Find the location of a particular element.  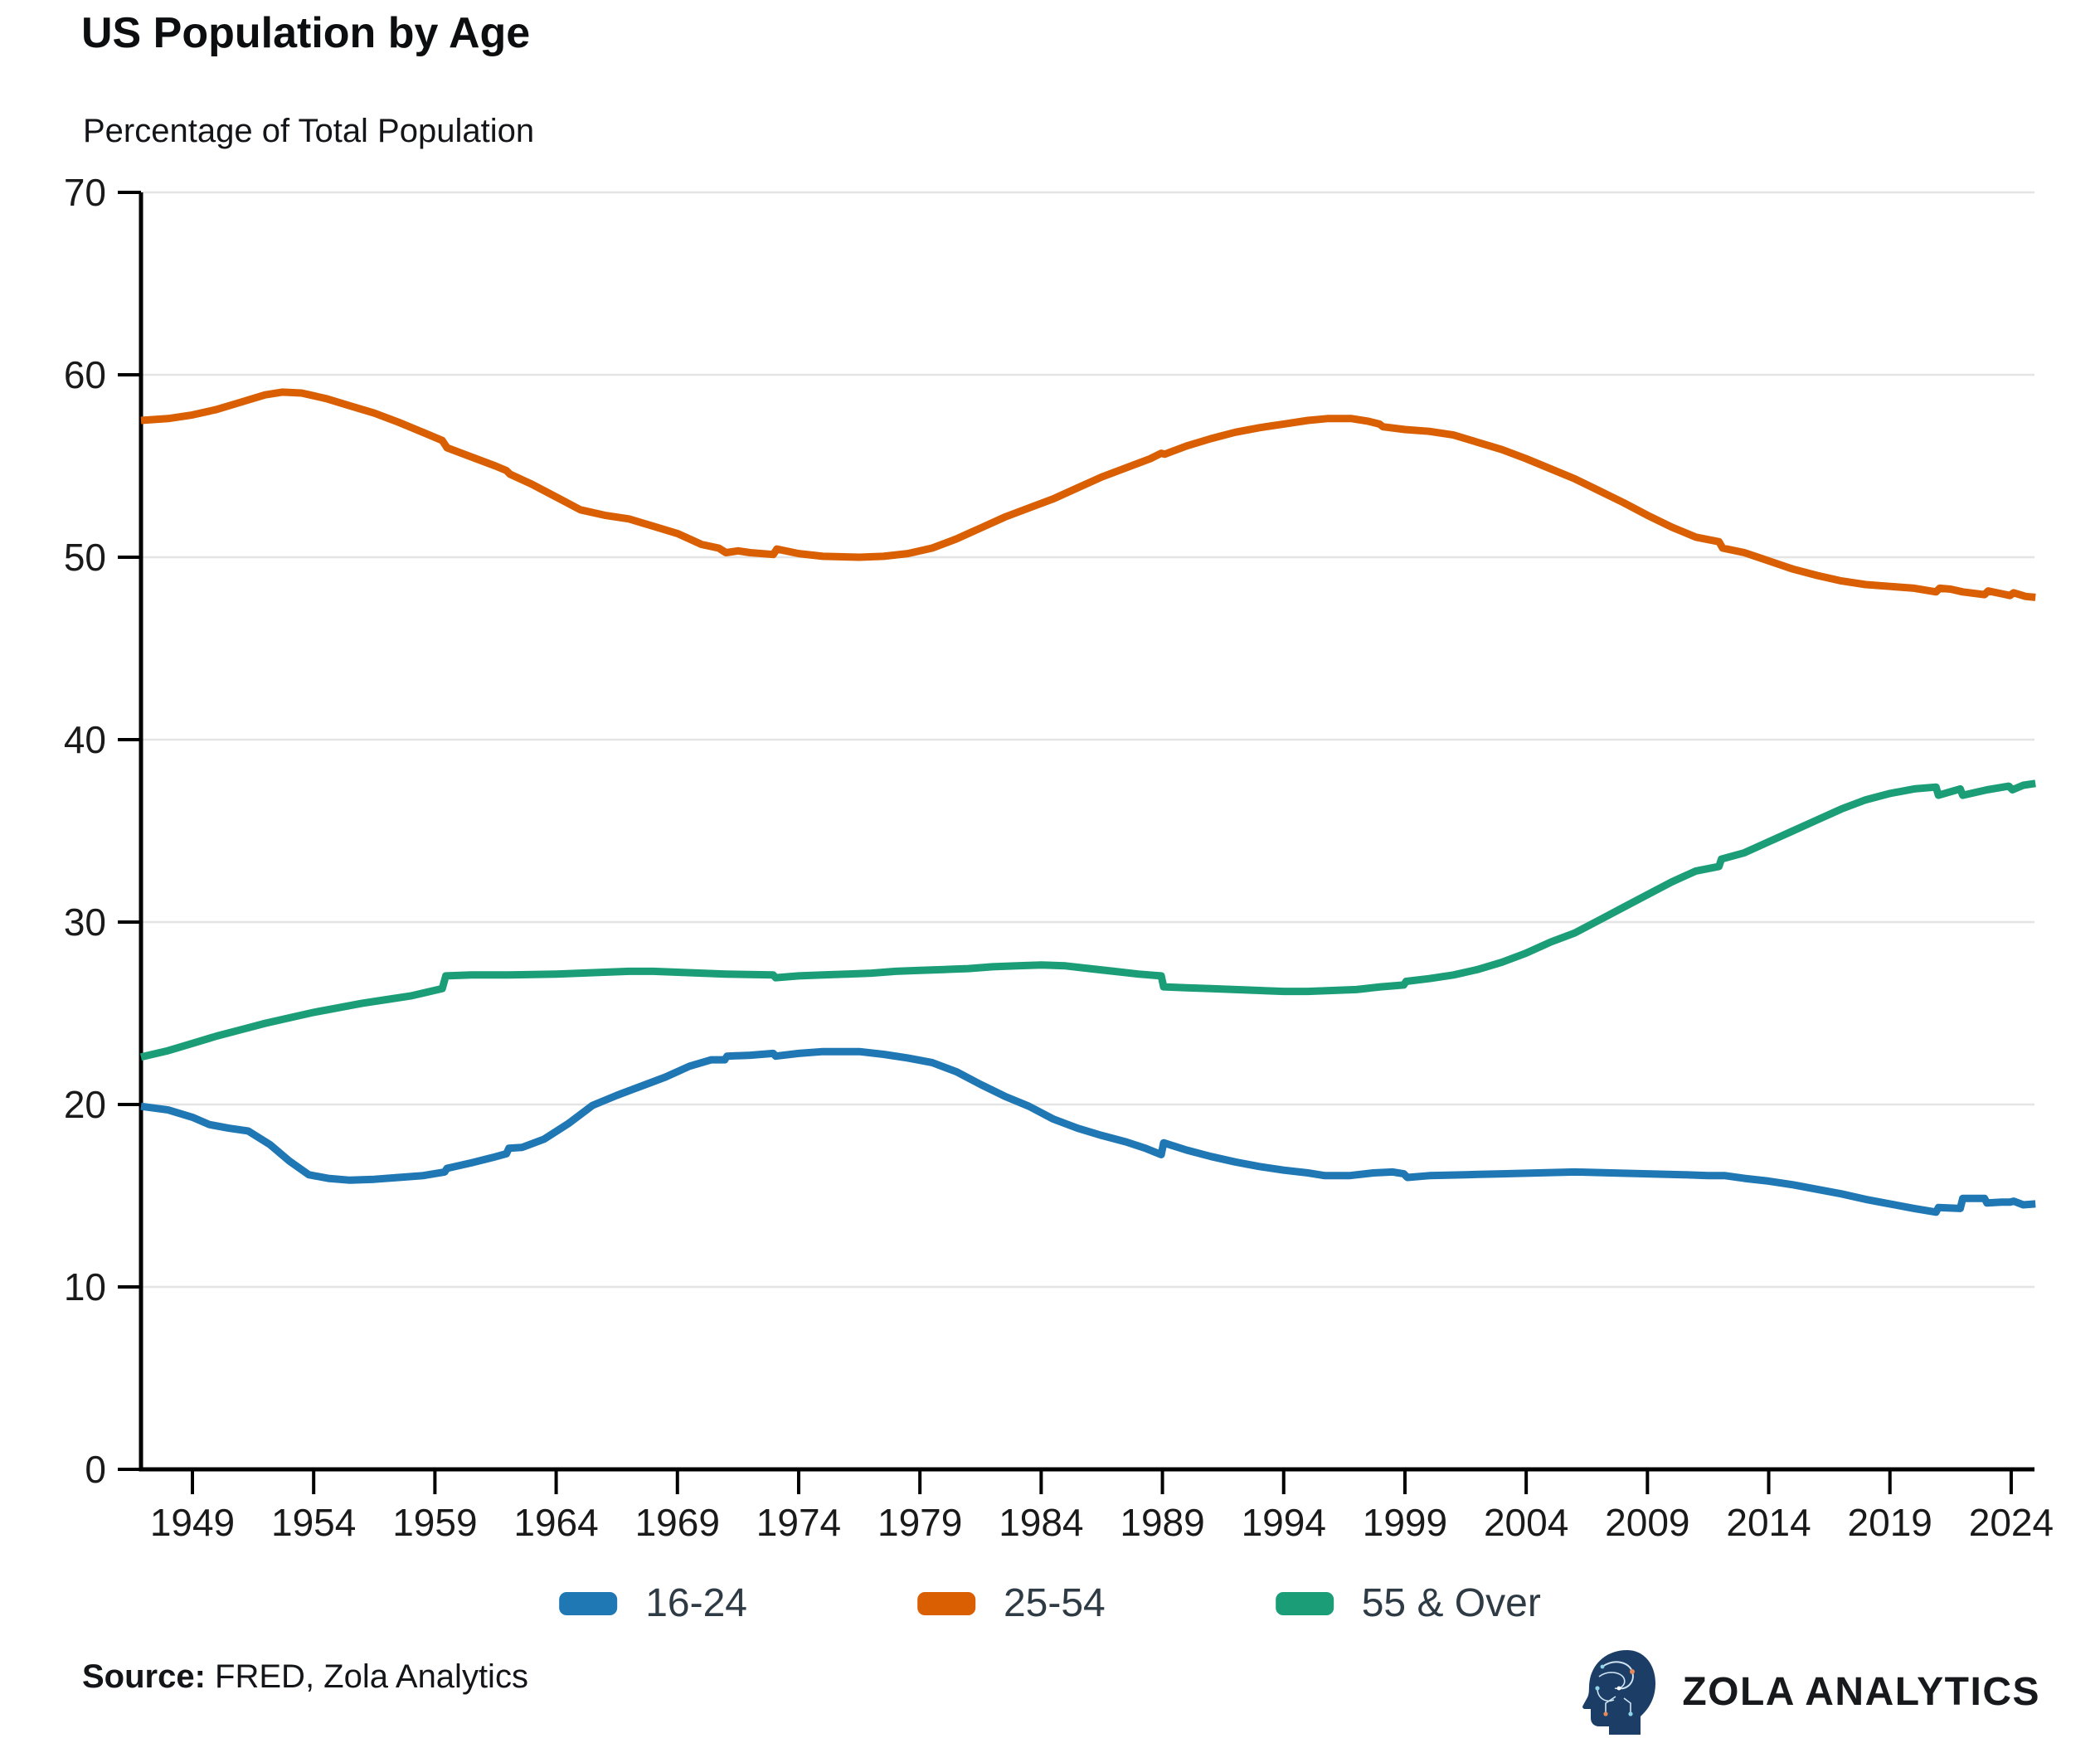

x-tick-label: 1959 is located at coordinates (434, 1523).